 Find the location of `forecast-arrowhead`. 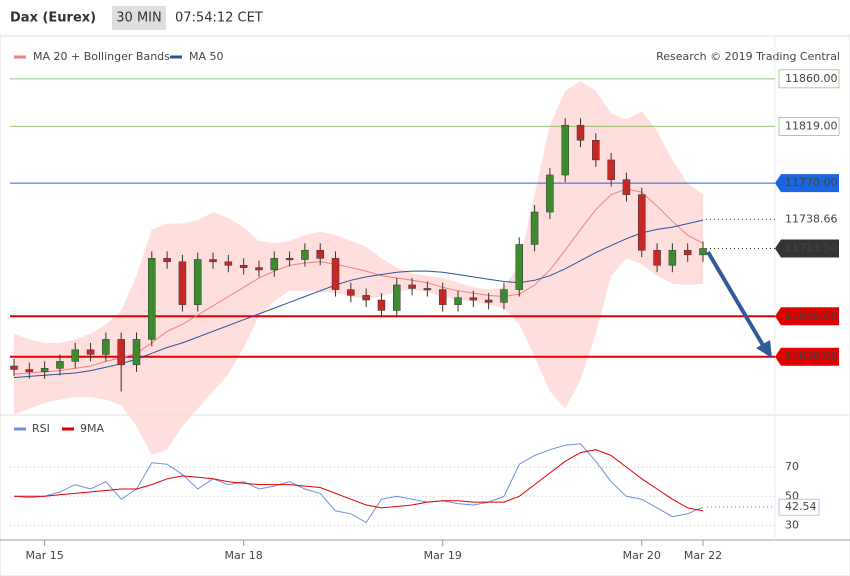

forecast-arrowhead is located at coordinates (764, 349).